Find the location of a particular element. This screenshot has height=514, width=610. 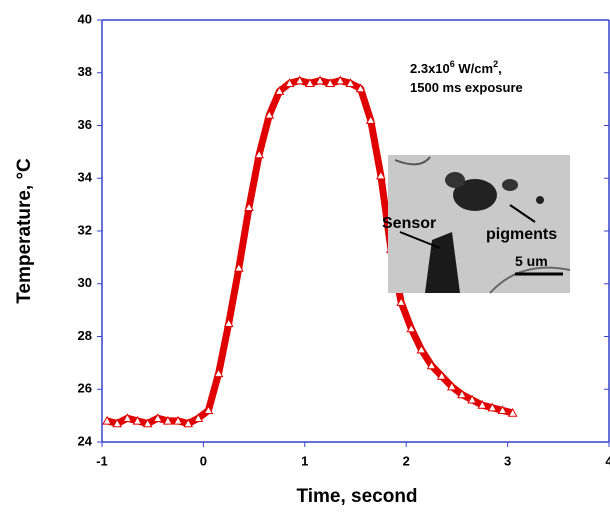

annotation: 1500 ms exposure is located at coordinates (466, 87).